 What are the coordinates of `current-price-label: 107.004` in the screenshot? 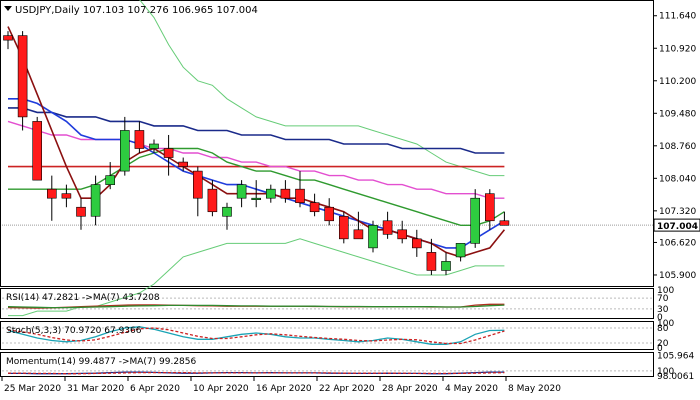 It's located at (677, 227).